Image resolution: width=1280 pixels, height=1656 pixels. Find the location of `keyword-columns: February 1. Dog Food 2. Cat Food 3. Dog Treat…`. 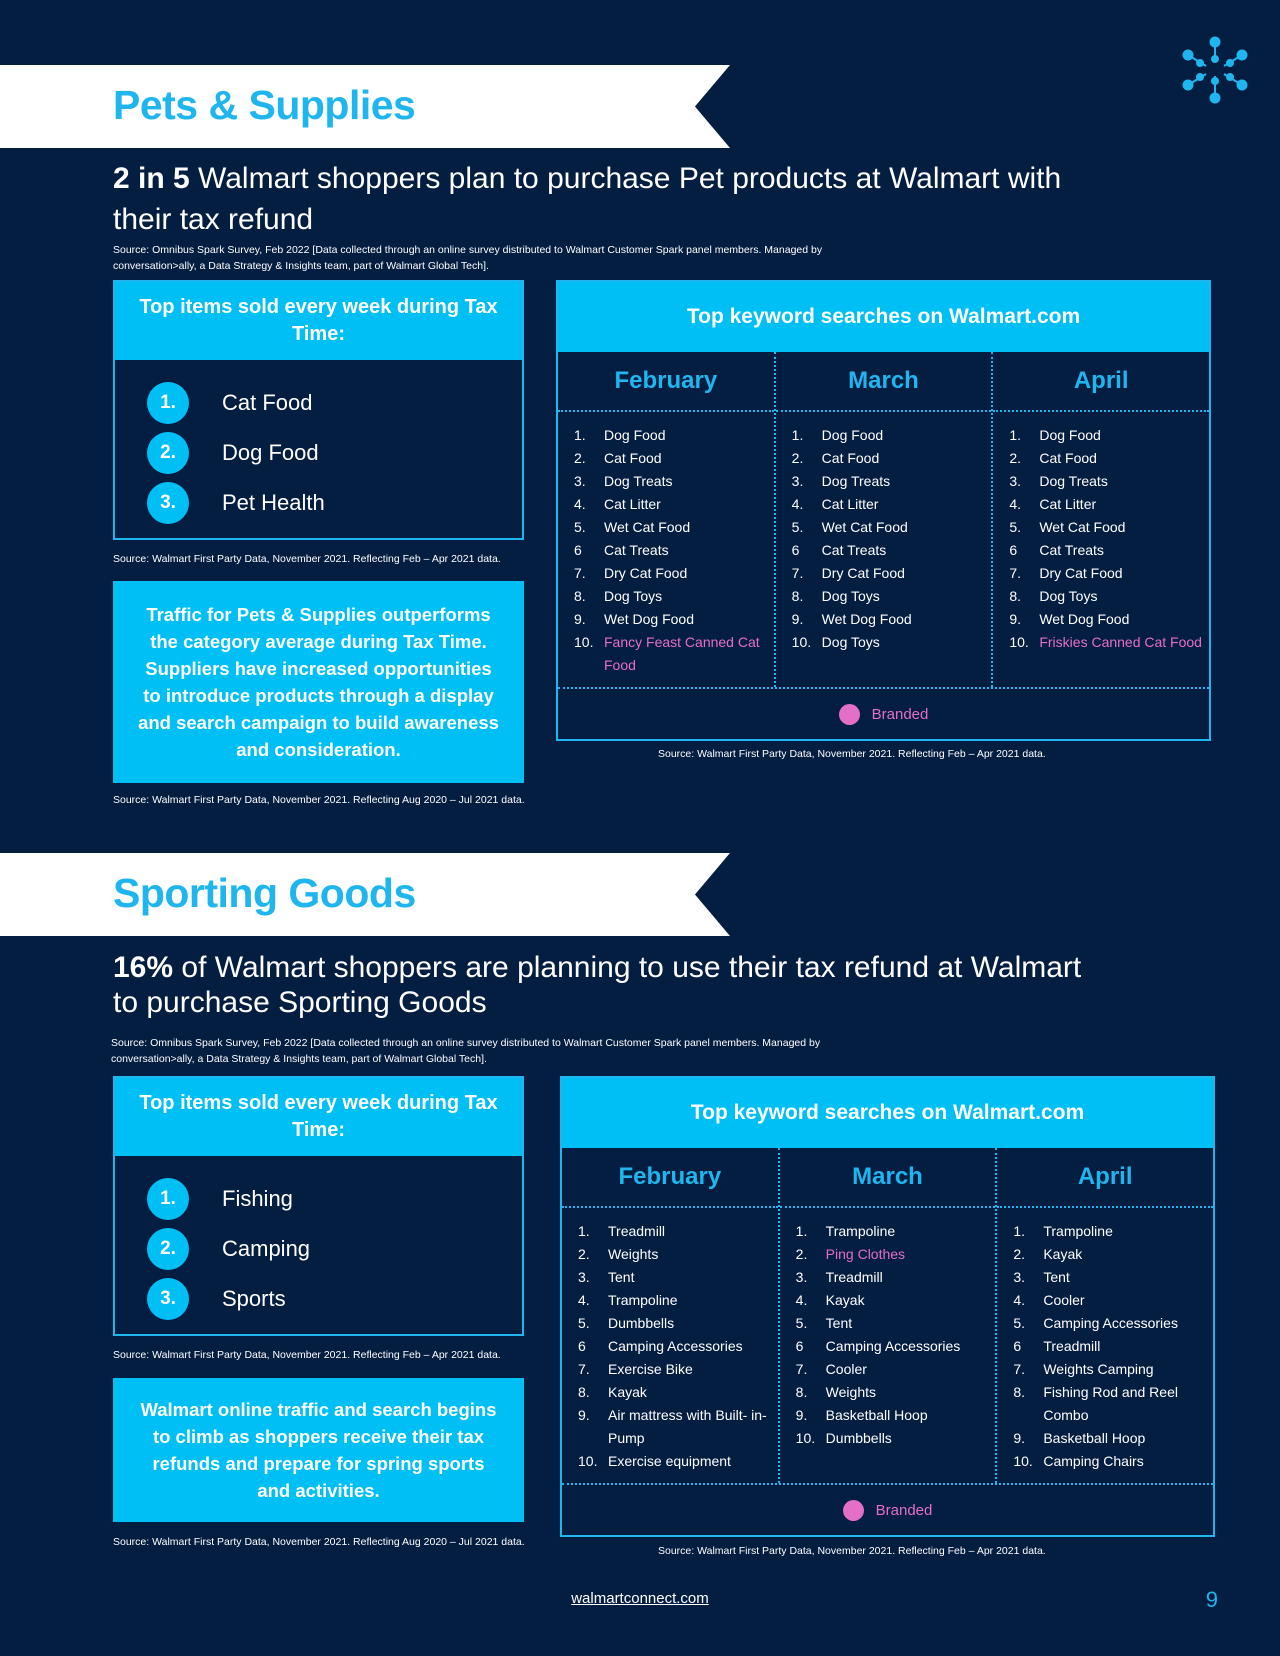

keyword-columns: February 1. Dog Food 2. Cat Food 3. Dog Treat… is located at coordinates (884, 520).